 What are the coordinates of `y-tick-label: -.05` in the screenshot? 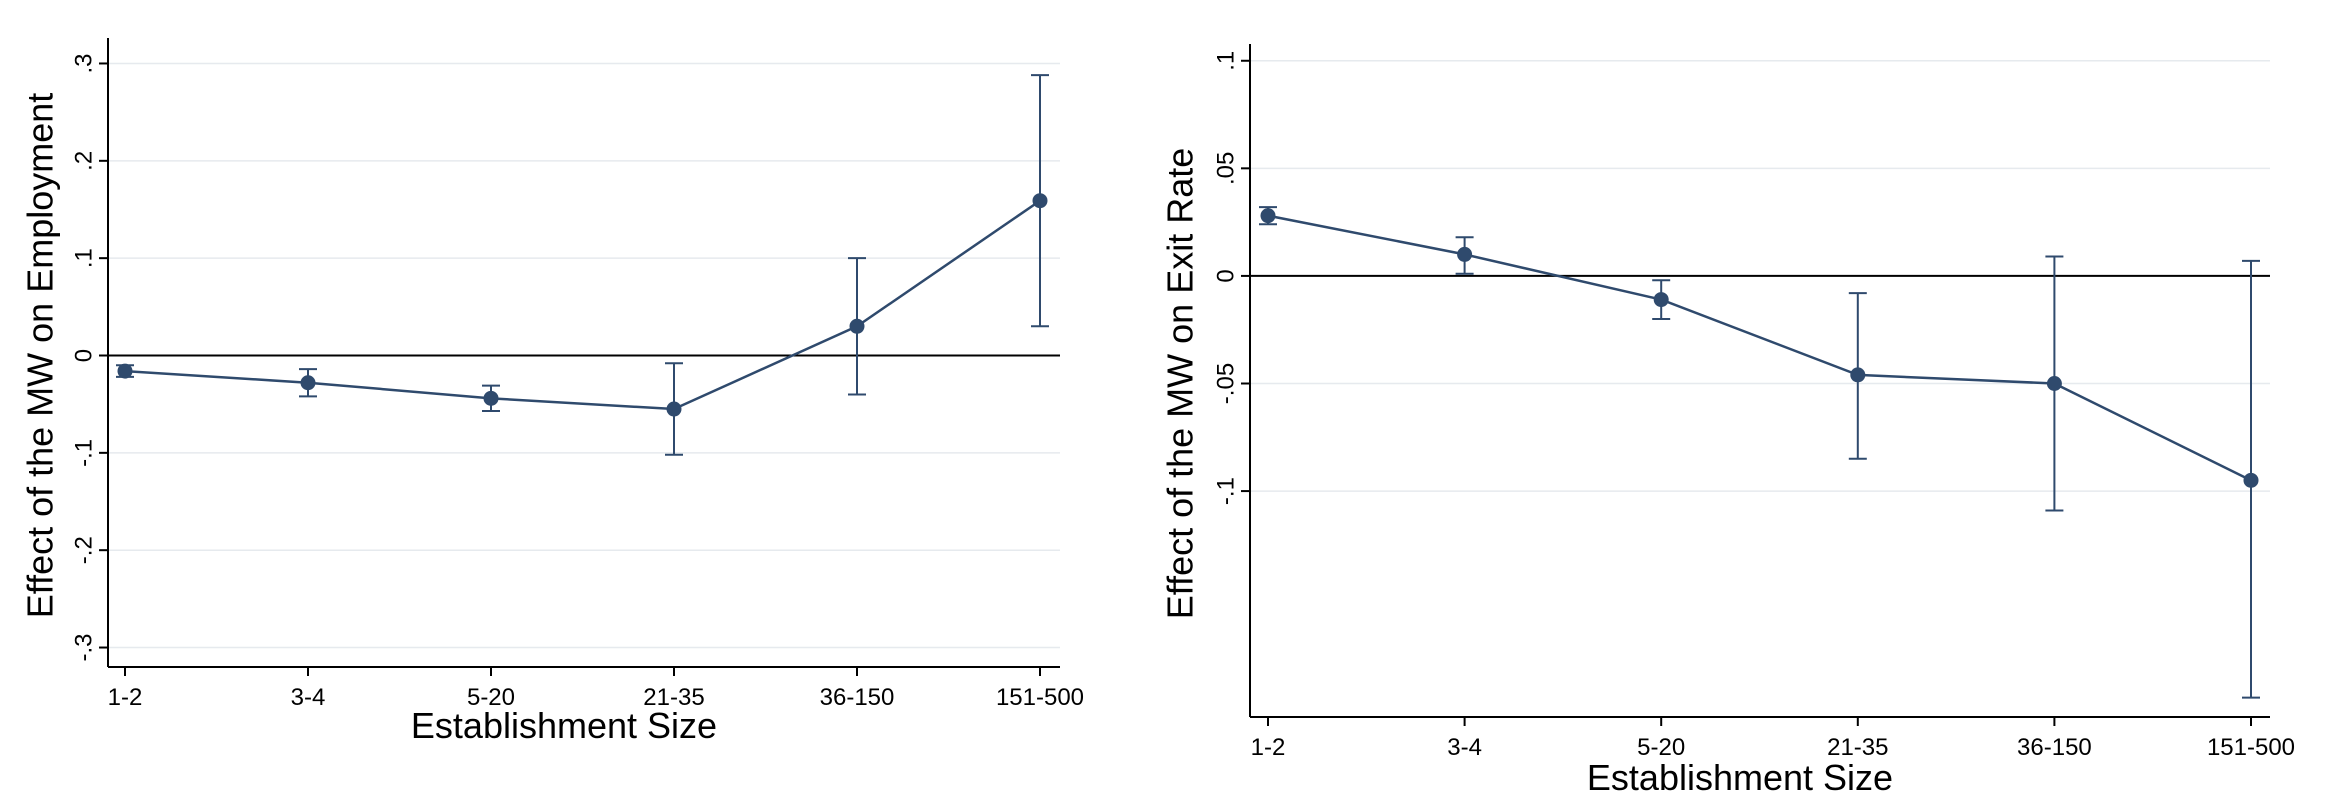 It's located at (1226, 383).